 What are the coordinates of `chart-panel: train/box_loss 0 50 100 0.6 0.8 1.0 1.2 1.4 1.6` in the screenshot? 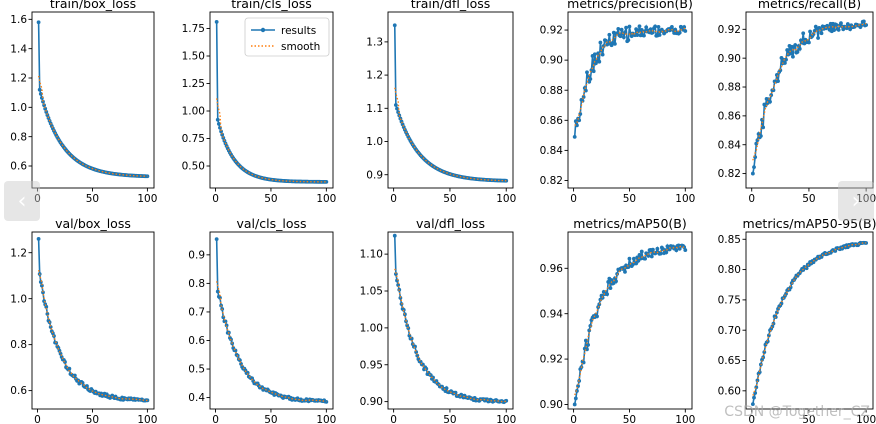 It's located at (83, 102).